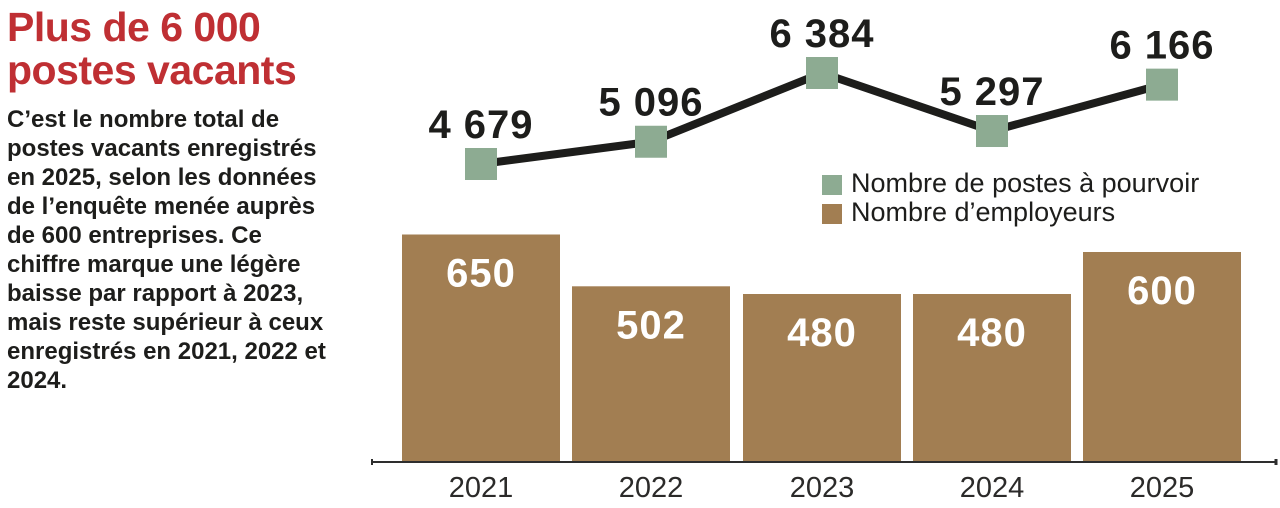 This screenshot has width=1280, height=508. I want to click on point-value-label: 6 384, so click(821, 34).